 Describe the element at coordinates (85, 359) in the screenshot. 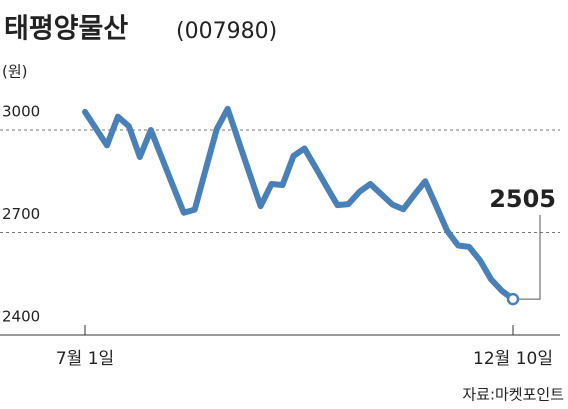

I see `x-tick-label: 7월 1일` at that location.